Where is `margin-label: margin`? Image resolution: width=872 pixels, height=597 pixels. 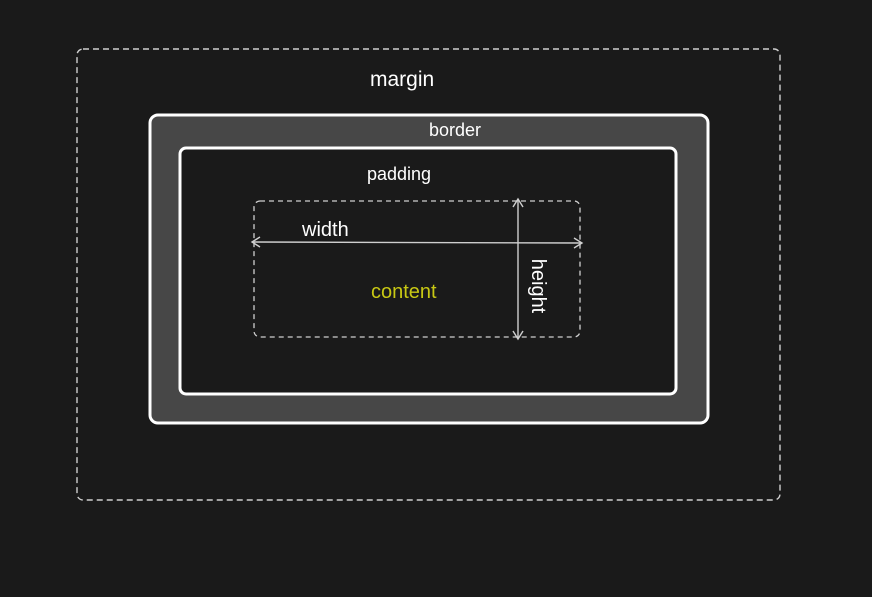 margin-label: margin is located at coordinates (402, 79).